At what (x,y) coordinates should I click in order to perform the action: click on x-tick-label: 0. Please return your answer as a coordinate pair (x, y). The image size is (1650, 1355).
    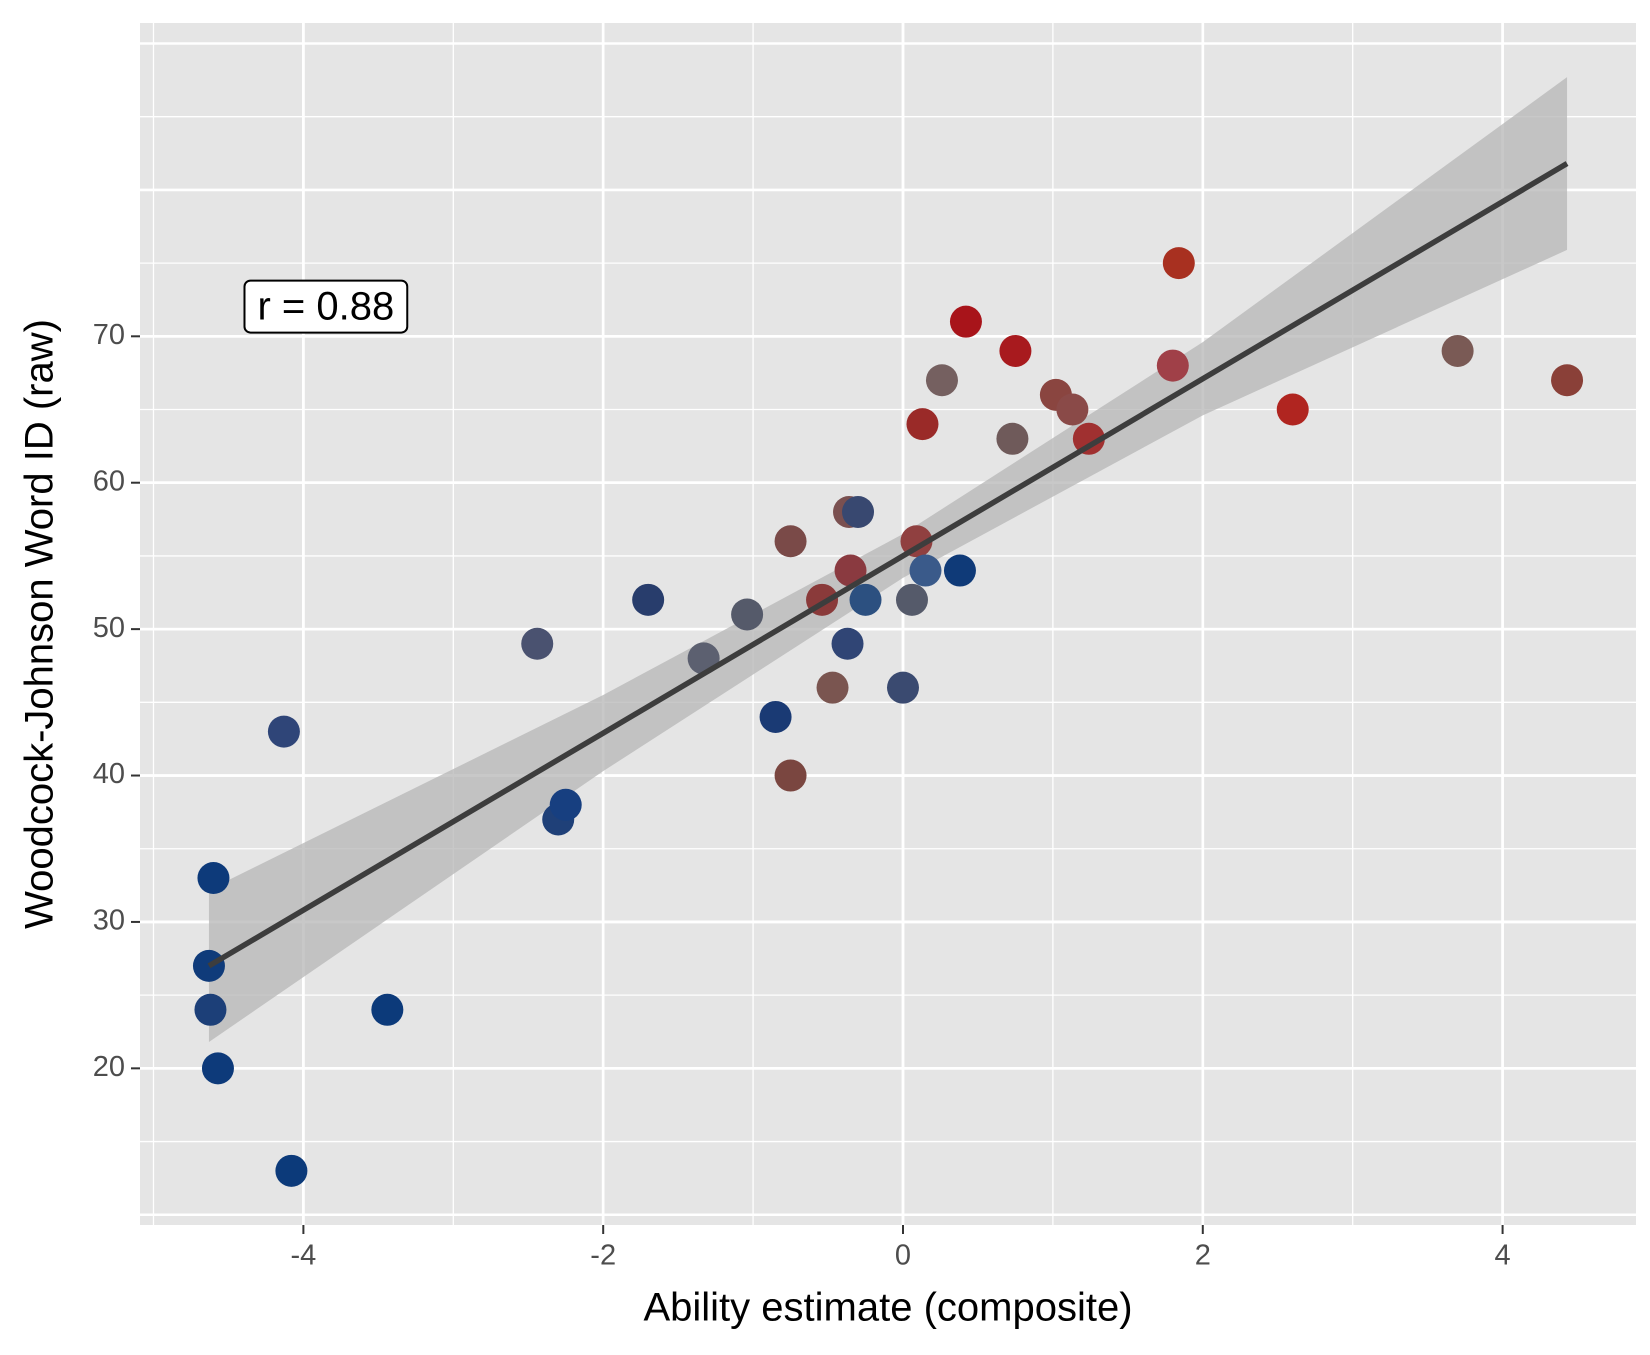
    Looking at the image, I should click on (903, 1256).